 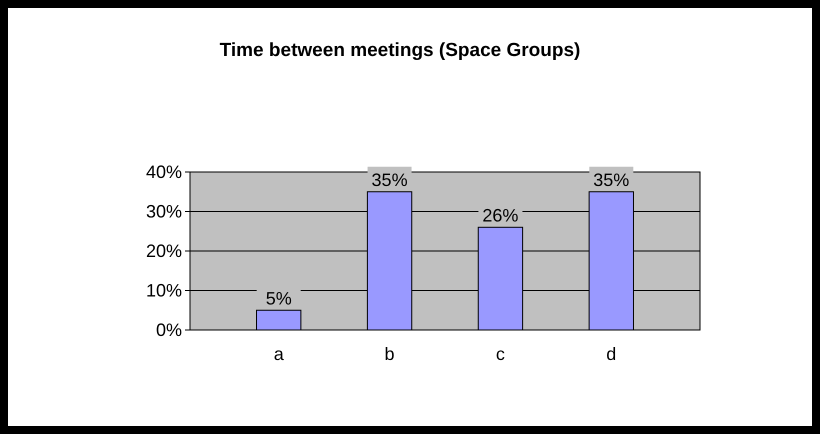 What do you see at coordinates (164, 172) in the screenshot?
I see `y-tick-label: 40%` at bounding box center [164, 172].